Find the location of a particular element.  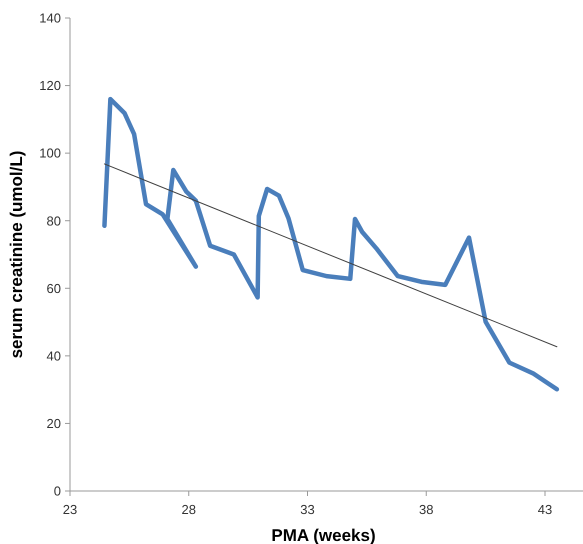

x-tick-label: 43 is located at coordinates (545, 509).